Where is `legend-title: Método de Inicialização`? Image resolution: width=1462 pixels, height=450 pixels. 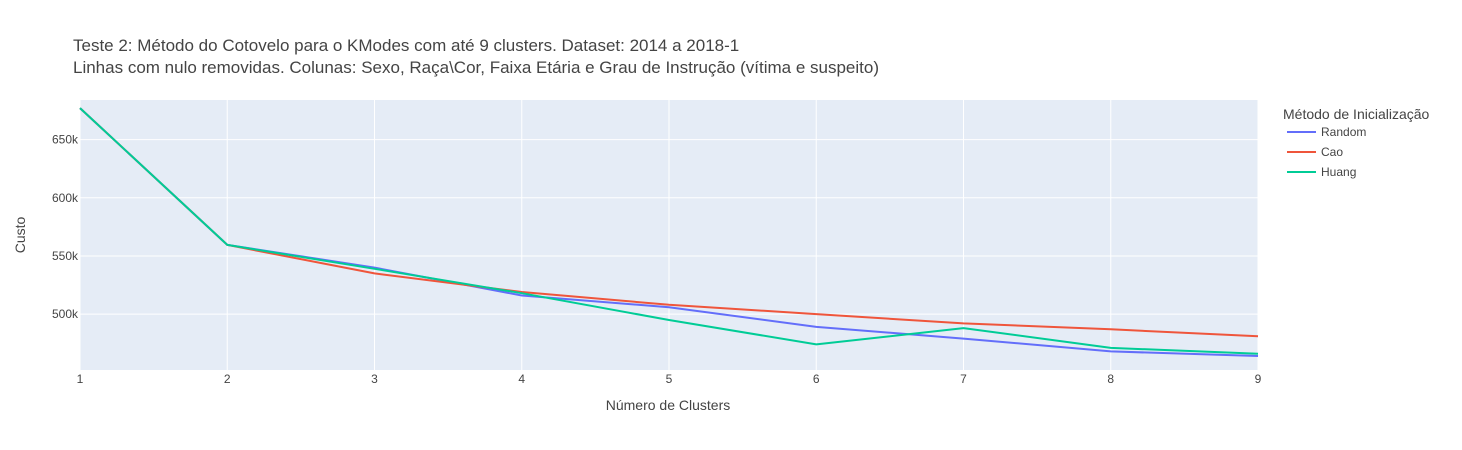 legend-title: Método de Inicialização is located at coordinates (1356, 114).